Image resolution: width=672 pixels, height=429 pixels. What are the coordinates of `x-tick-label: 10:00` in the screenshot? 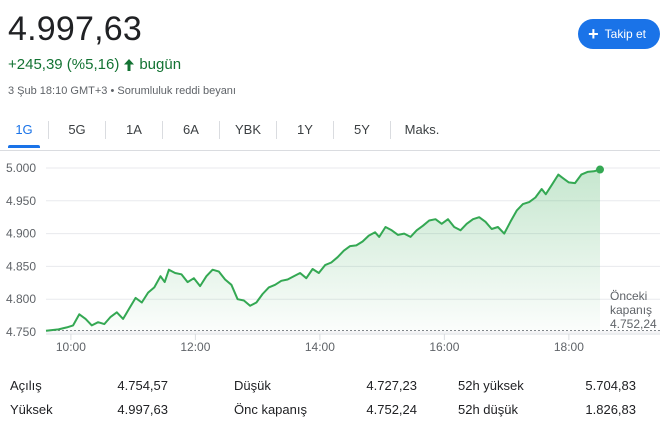 It's located at (71, 347).